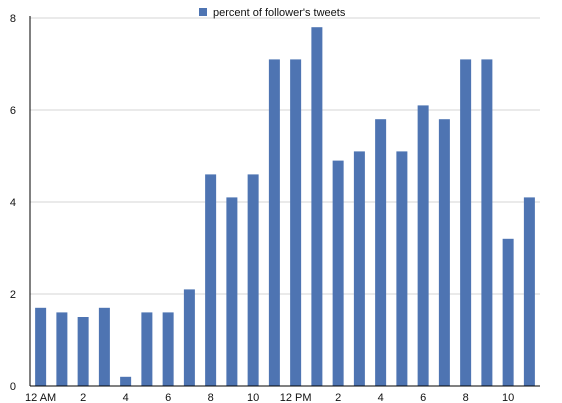 The width and height of the screenshot is (562, 403). Describe the element at coordinates (13, 295) in the screenshot. I see `y-tick-label: 2` at that location.